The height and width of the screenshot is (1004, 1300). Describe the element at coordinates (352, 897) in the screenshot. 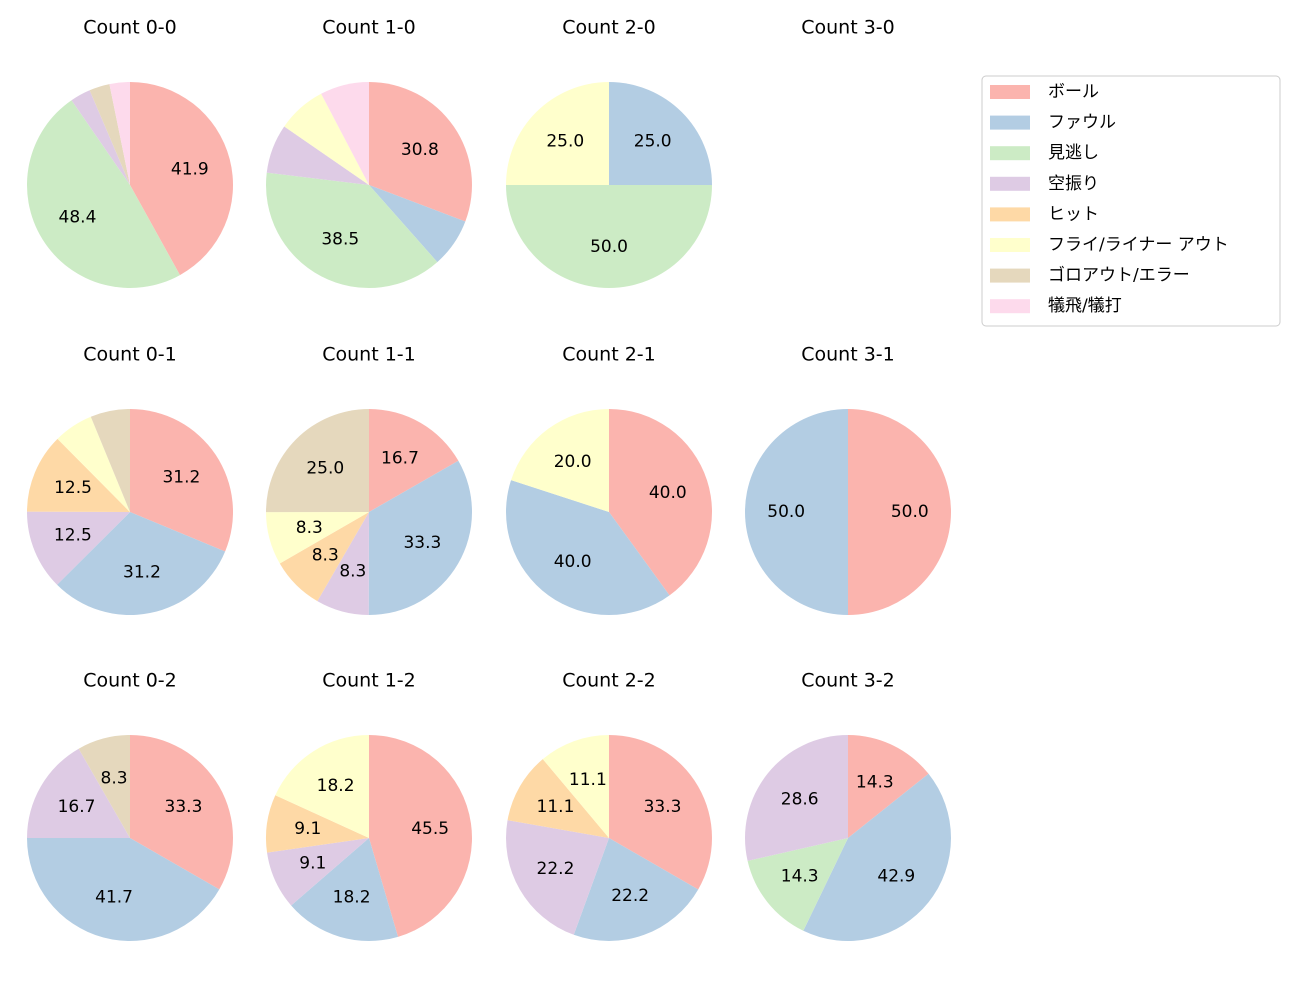

I see `slice-label: 18.2` at that location.